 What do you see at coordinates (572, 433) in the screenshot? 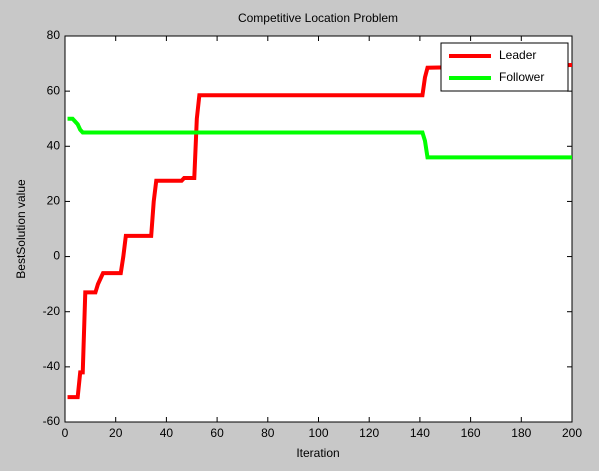
I see `x-tick-label: 200` at bounding box center [572, 433].